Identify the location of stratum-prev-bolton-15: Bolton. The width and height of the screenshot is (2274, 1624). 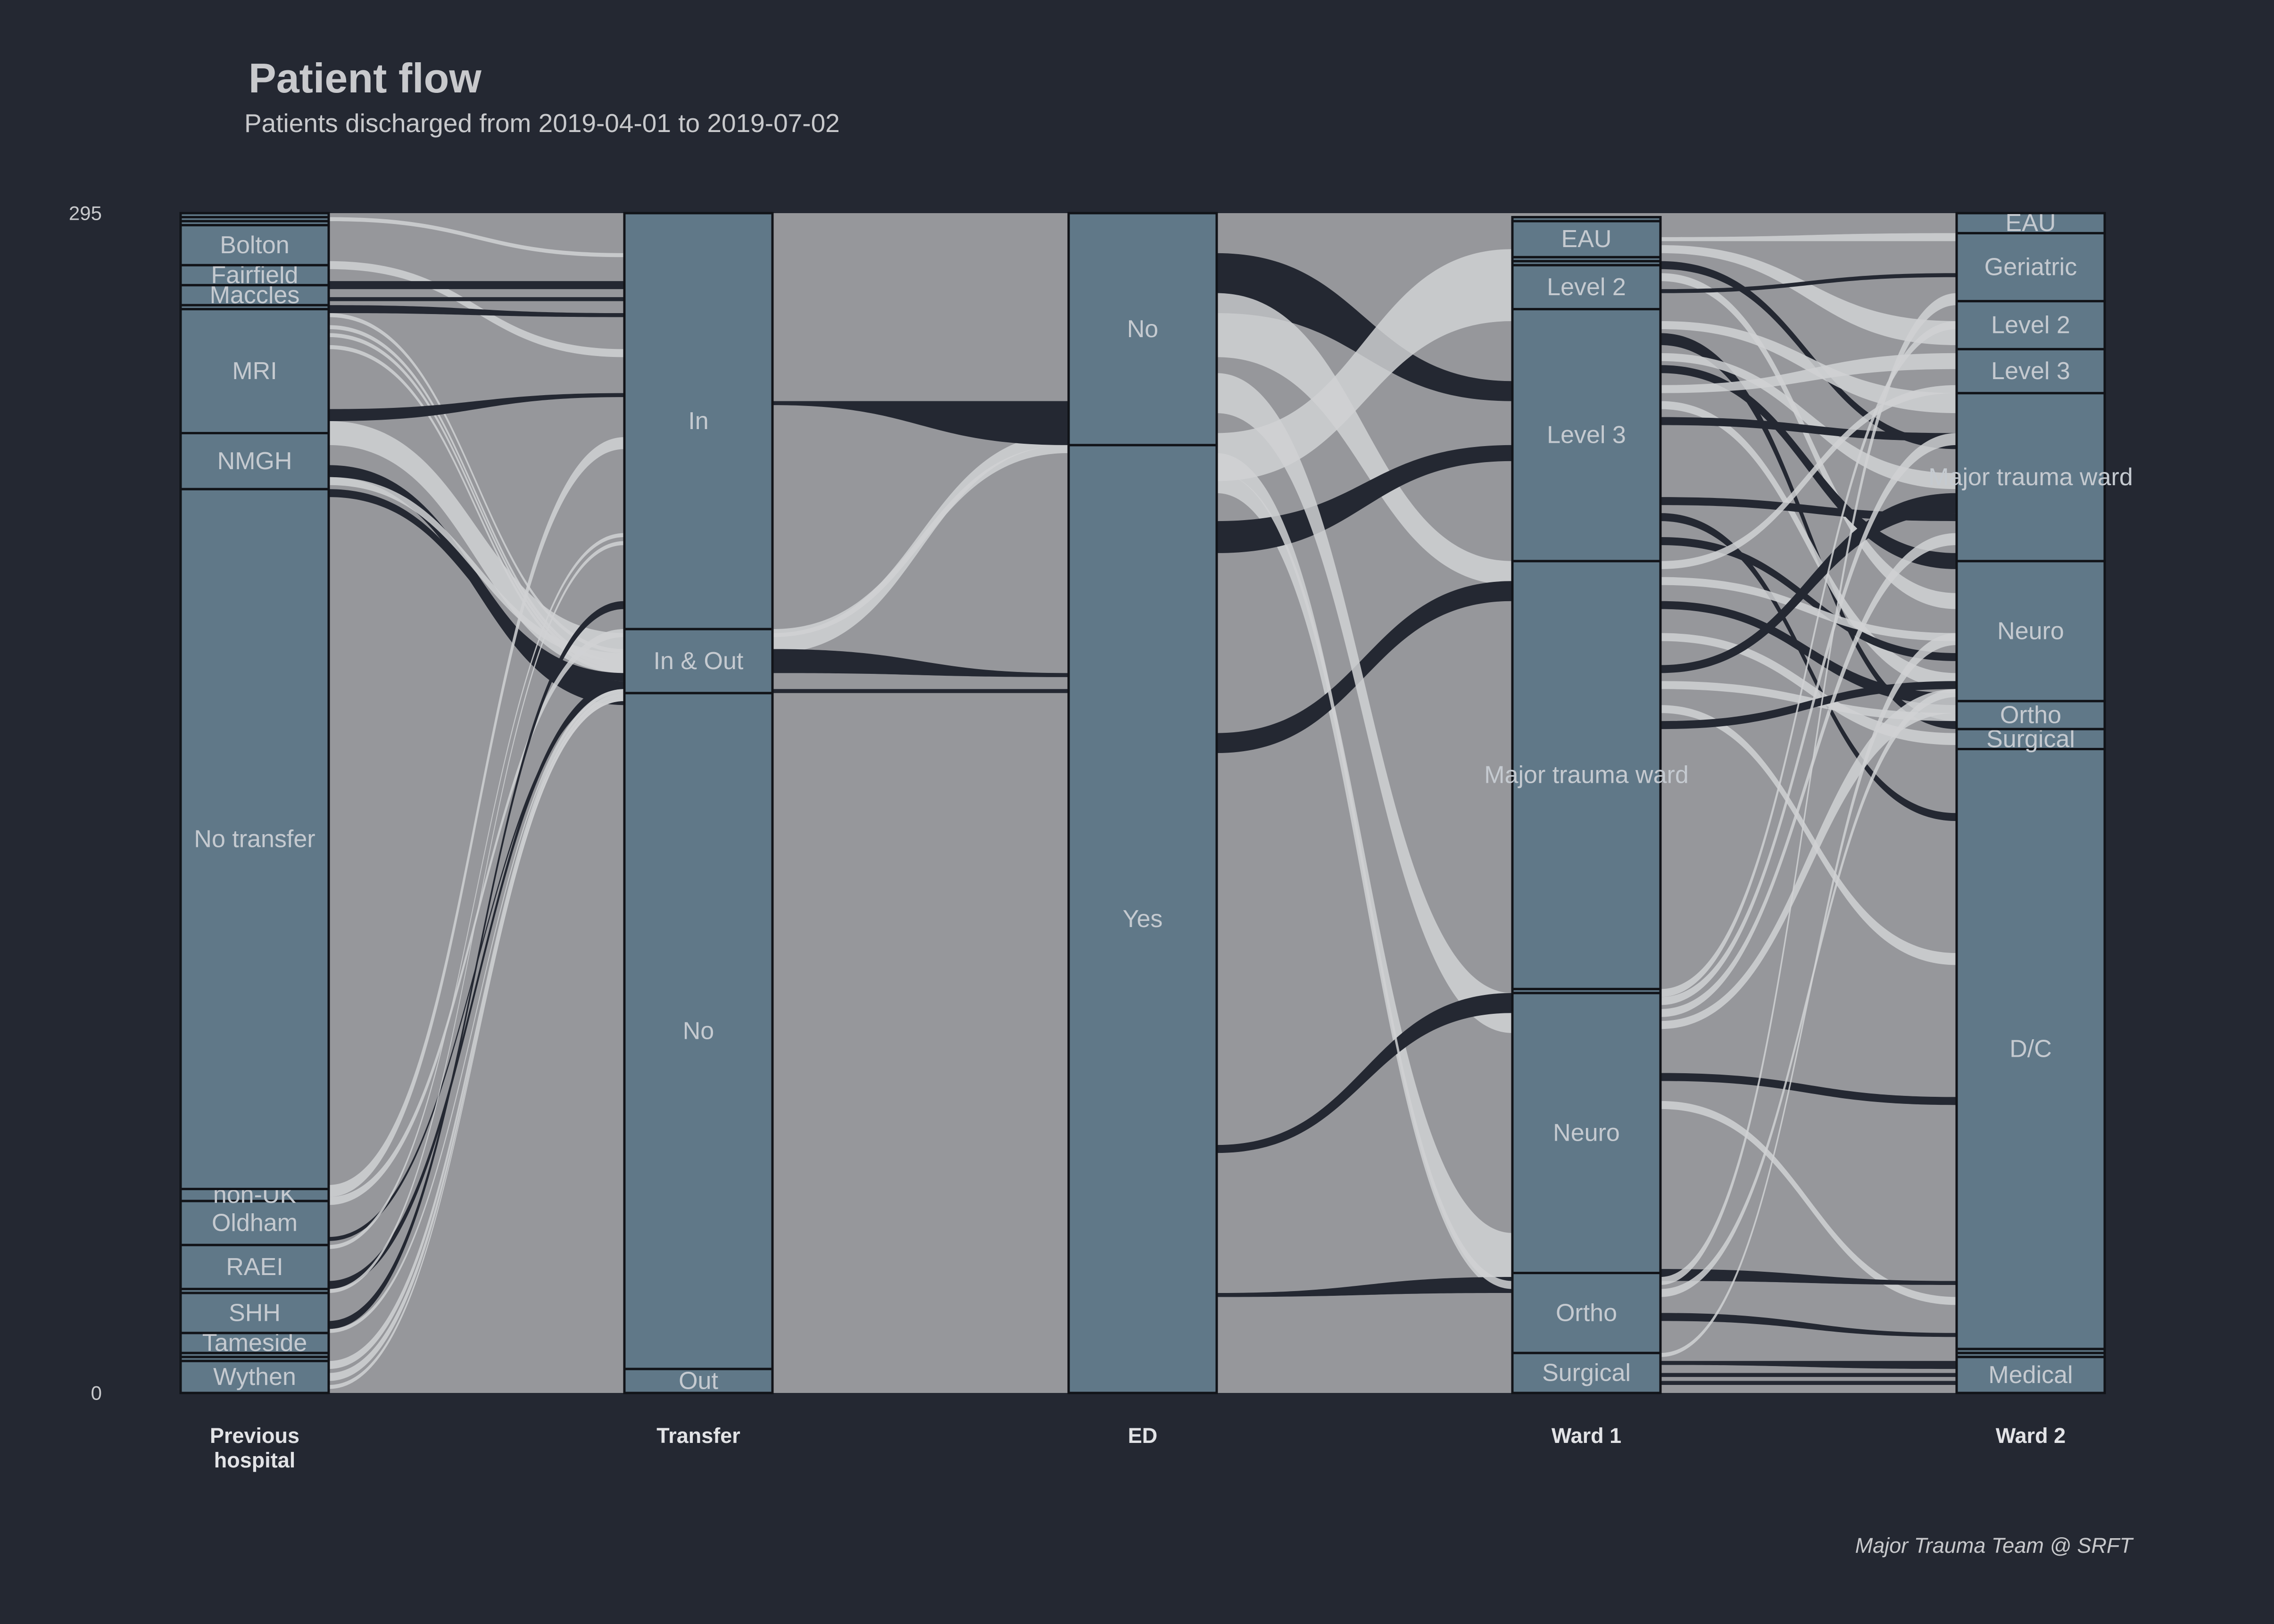
(254, 245).